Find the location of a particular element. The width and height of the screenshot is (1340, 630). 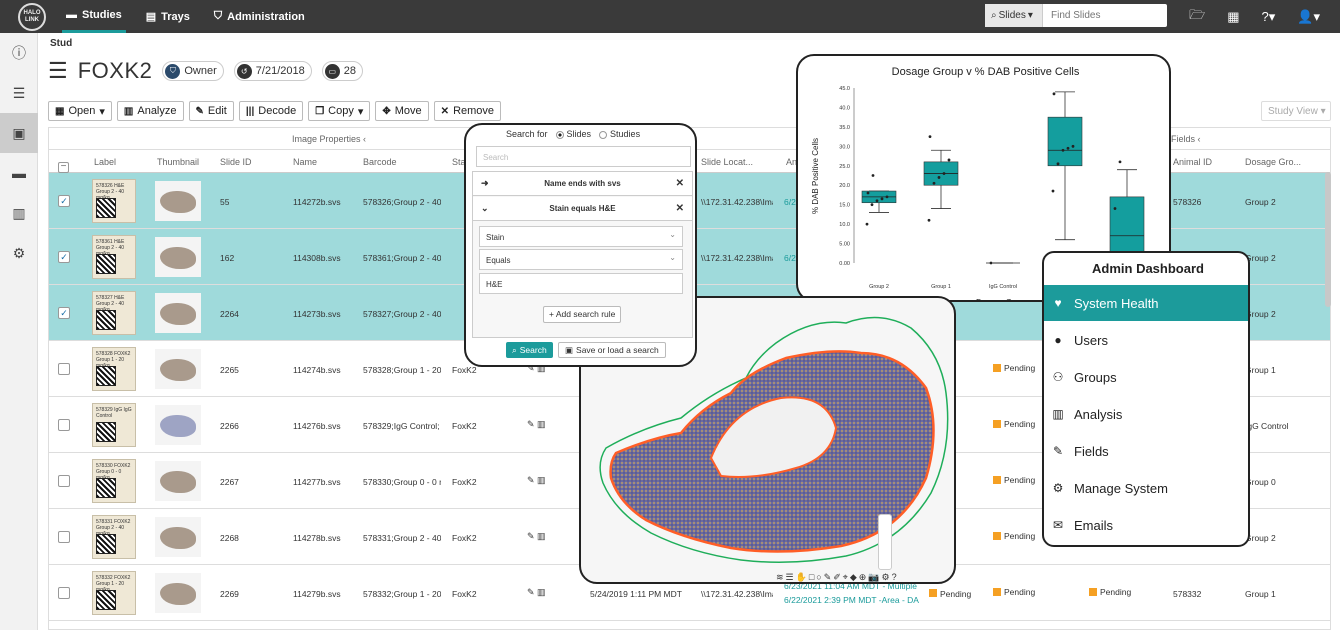

save-search-button: ▣ Save or load a search is located at coordinates (612, 350).